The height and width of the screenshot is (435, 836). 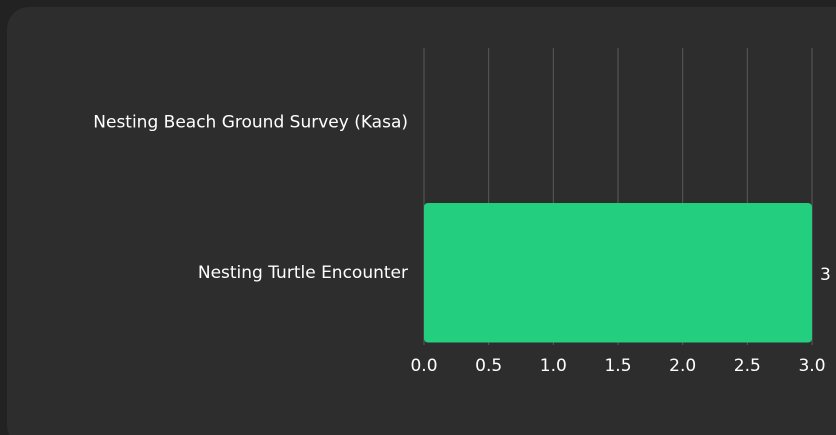 I want to click on value-label: 3, so click(x=825, y=275).